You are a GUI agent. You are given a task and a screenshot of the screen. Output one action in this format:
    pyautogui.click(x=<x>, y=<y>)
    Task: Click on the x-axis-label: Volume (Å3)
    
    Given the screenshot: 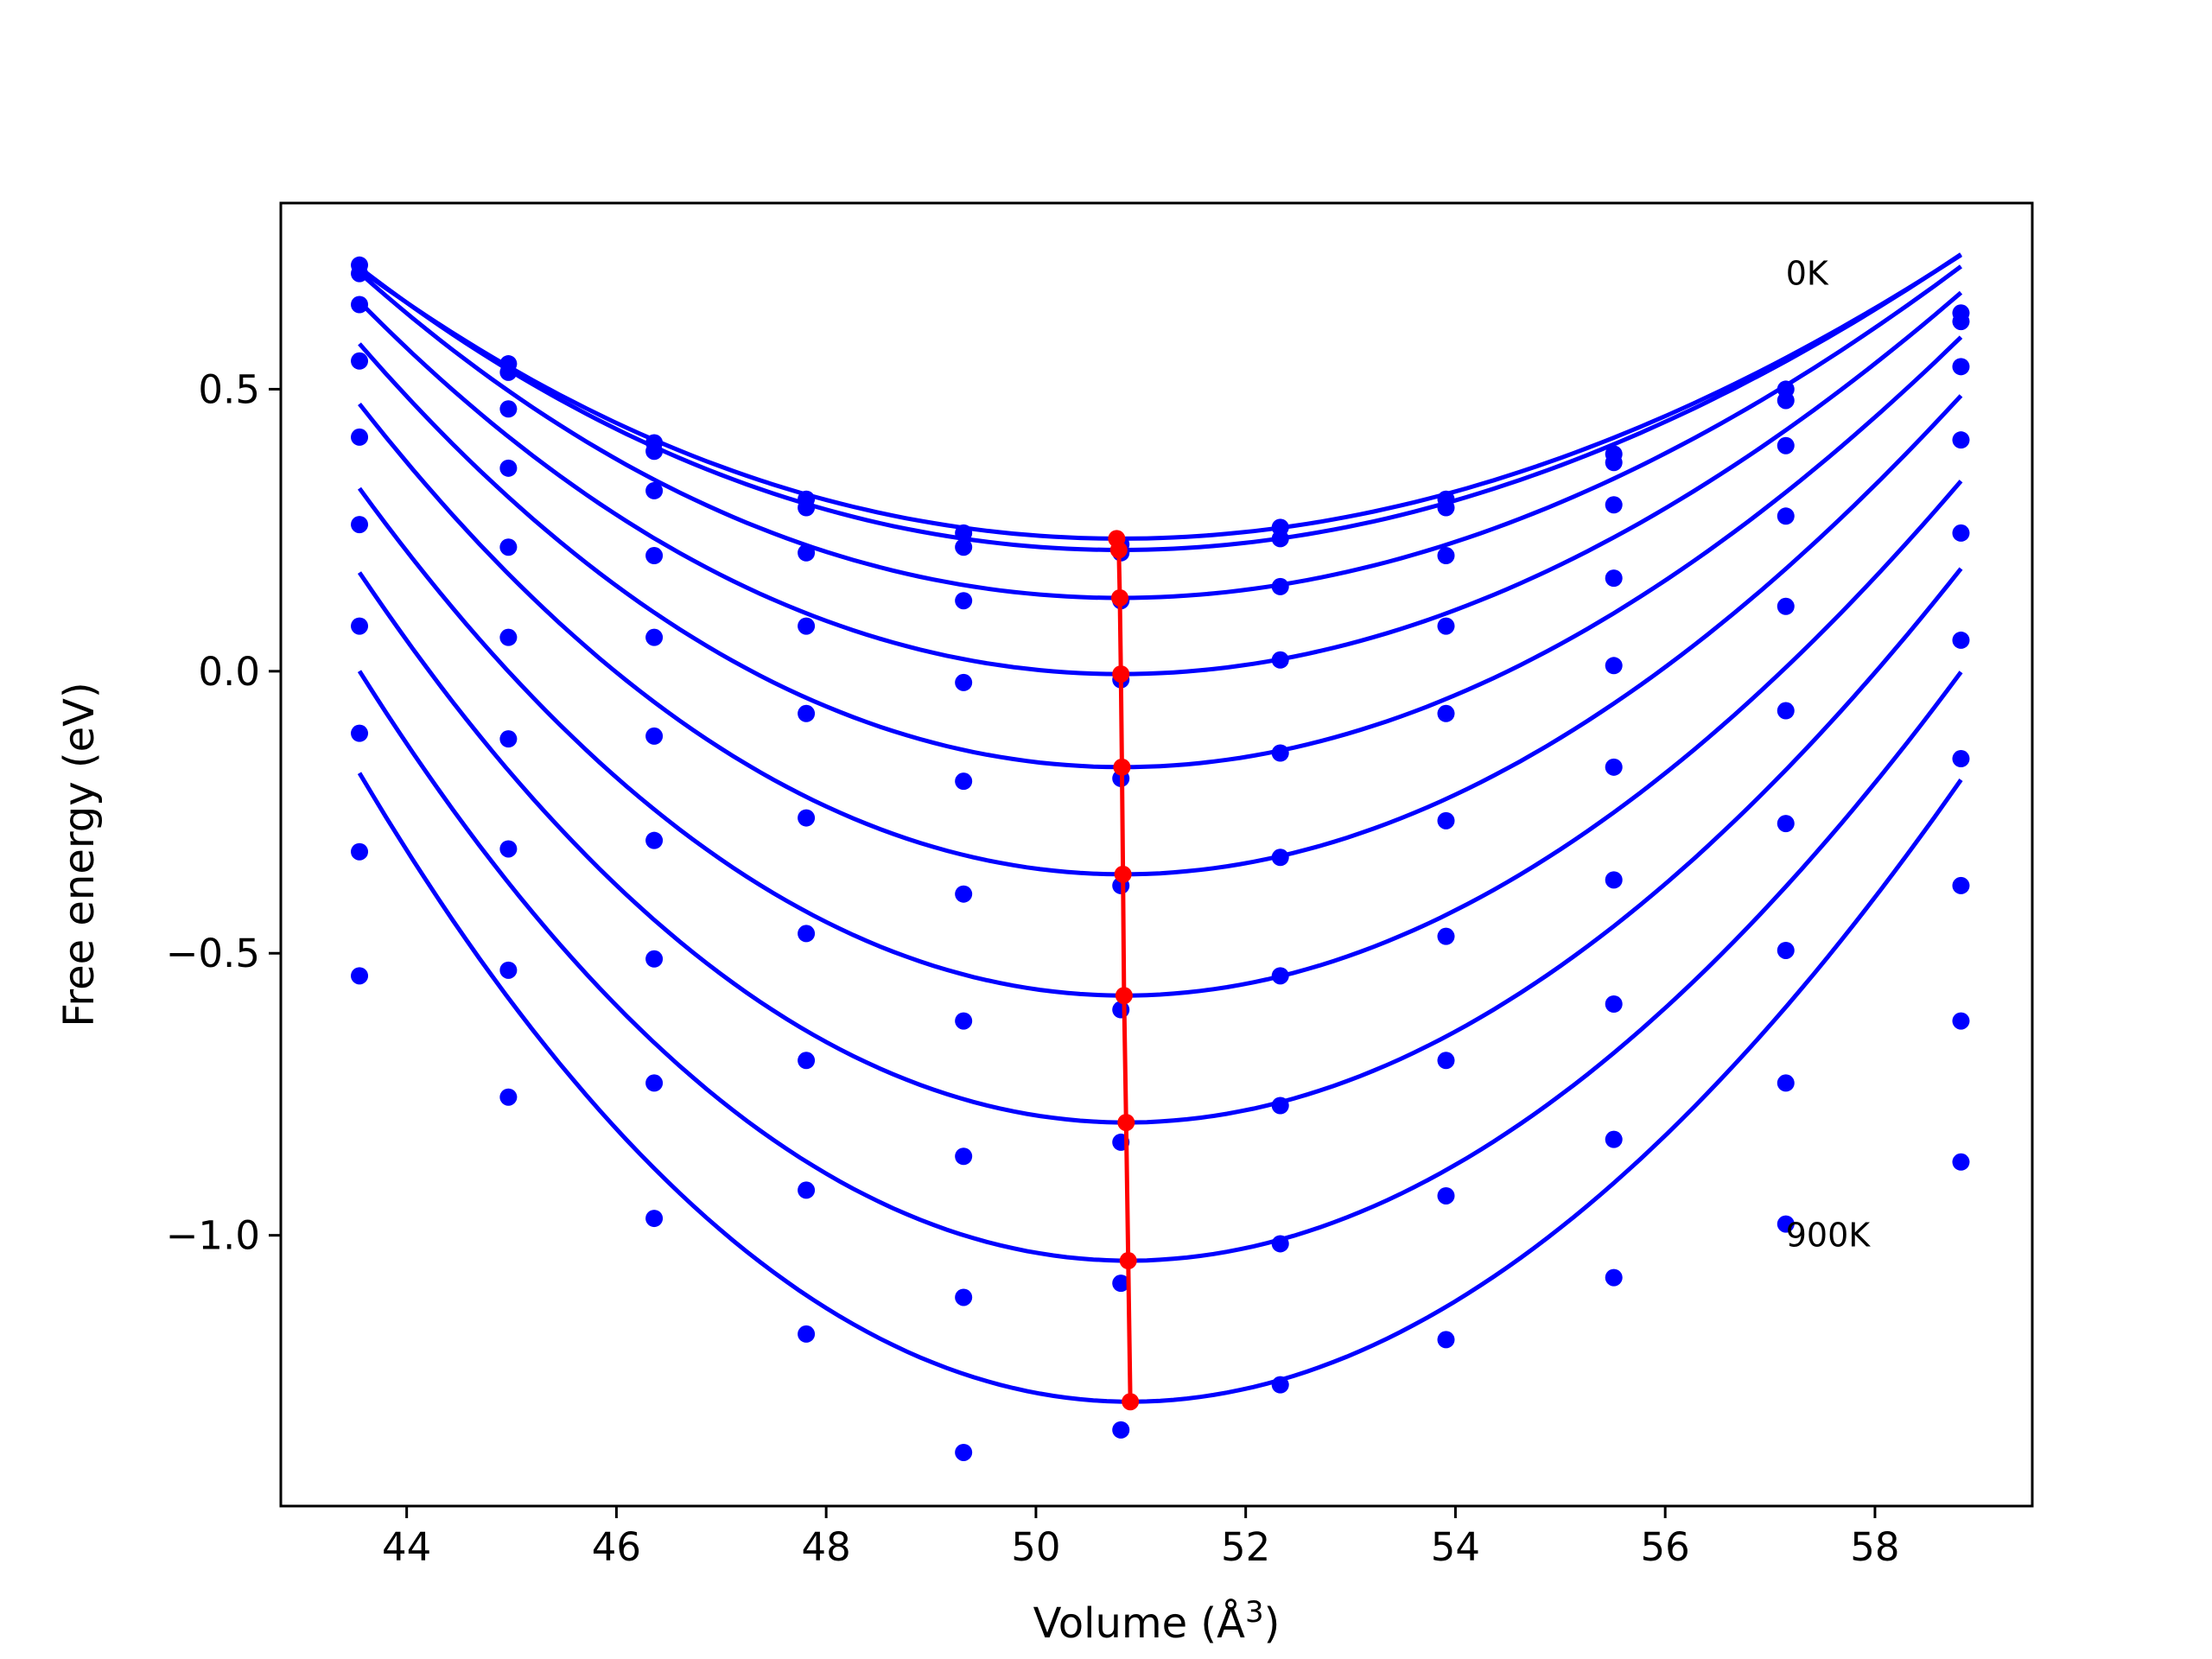 What is the action you would take?
    pyautogui.click(x=1157, y=1621)
    